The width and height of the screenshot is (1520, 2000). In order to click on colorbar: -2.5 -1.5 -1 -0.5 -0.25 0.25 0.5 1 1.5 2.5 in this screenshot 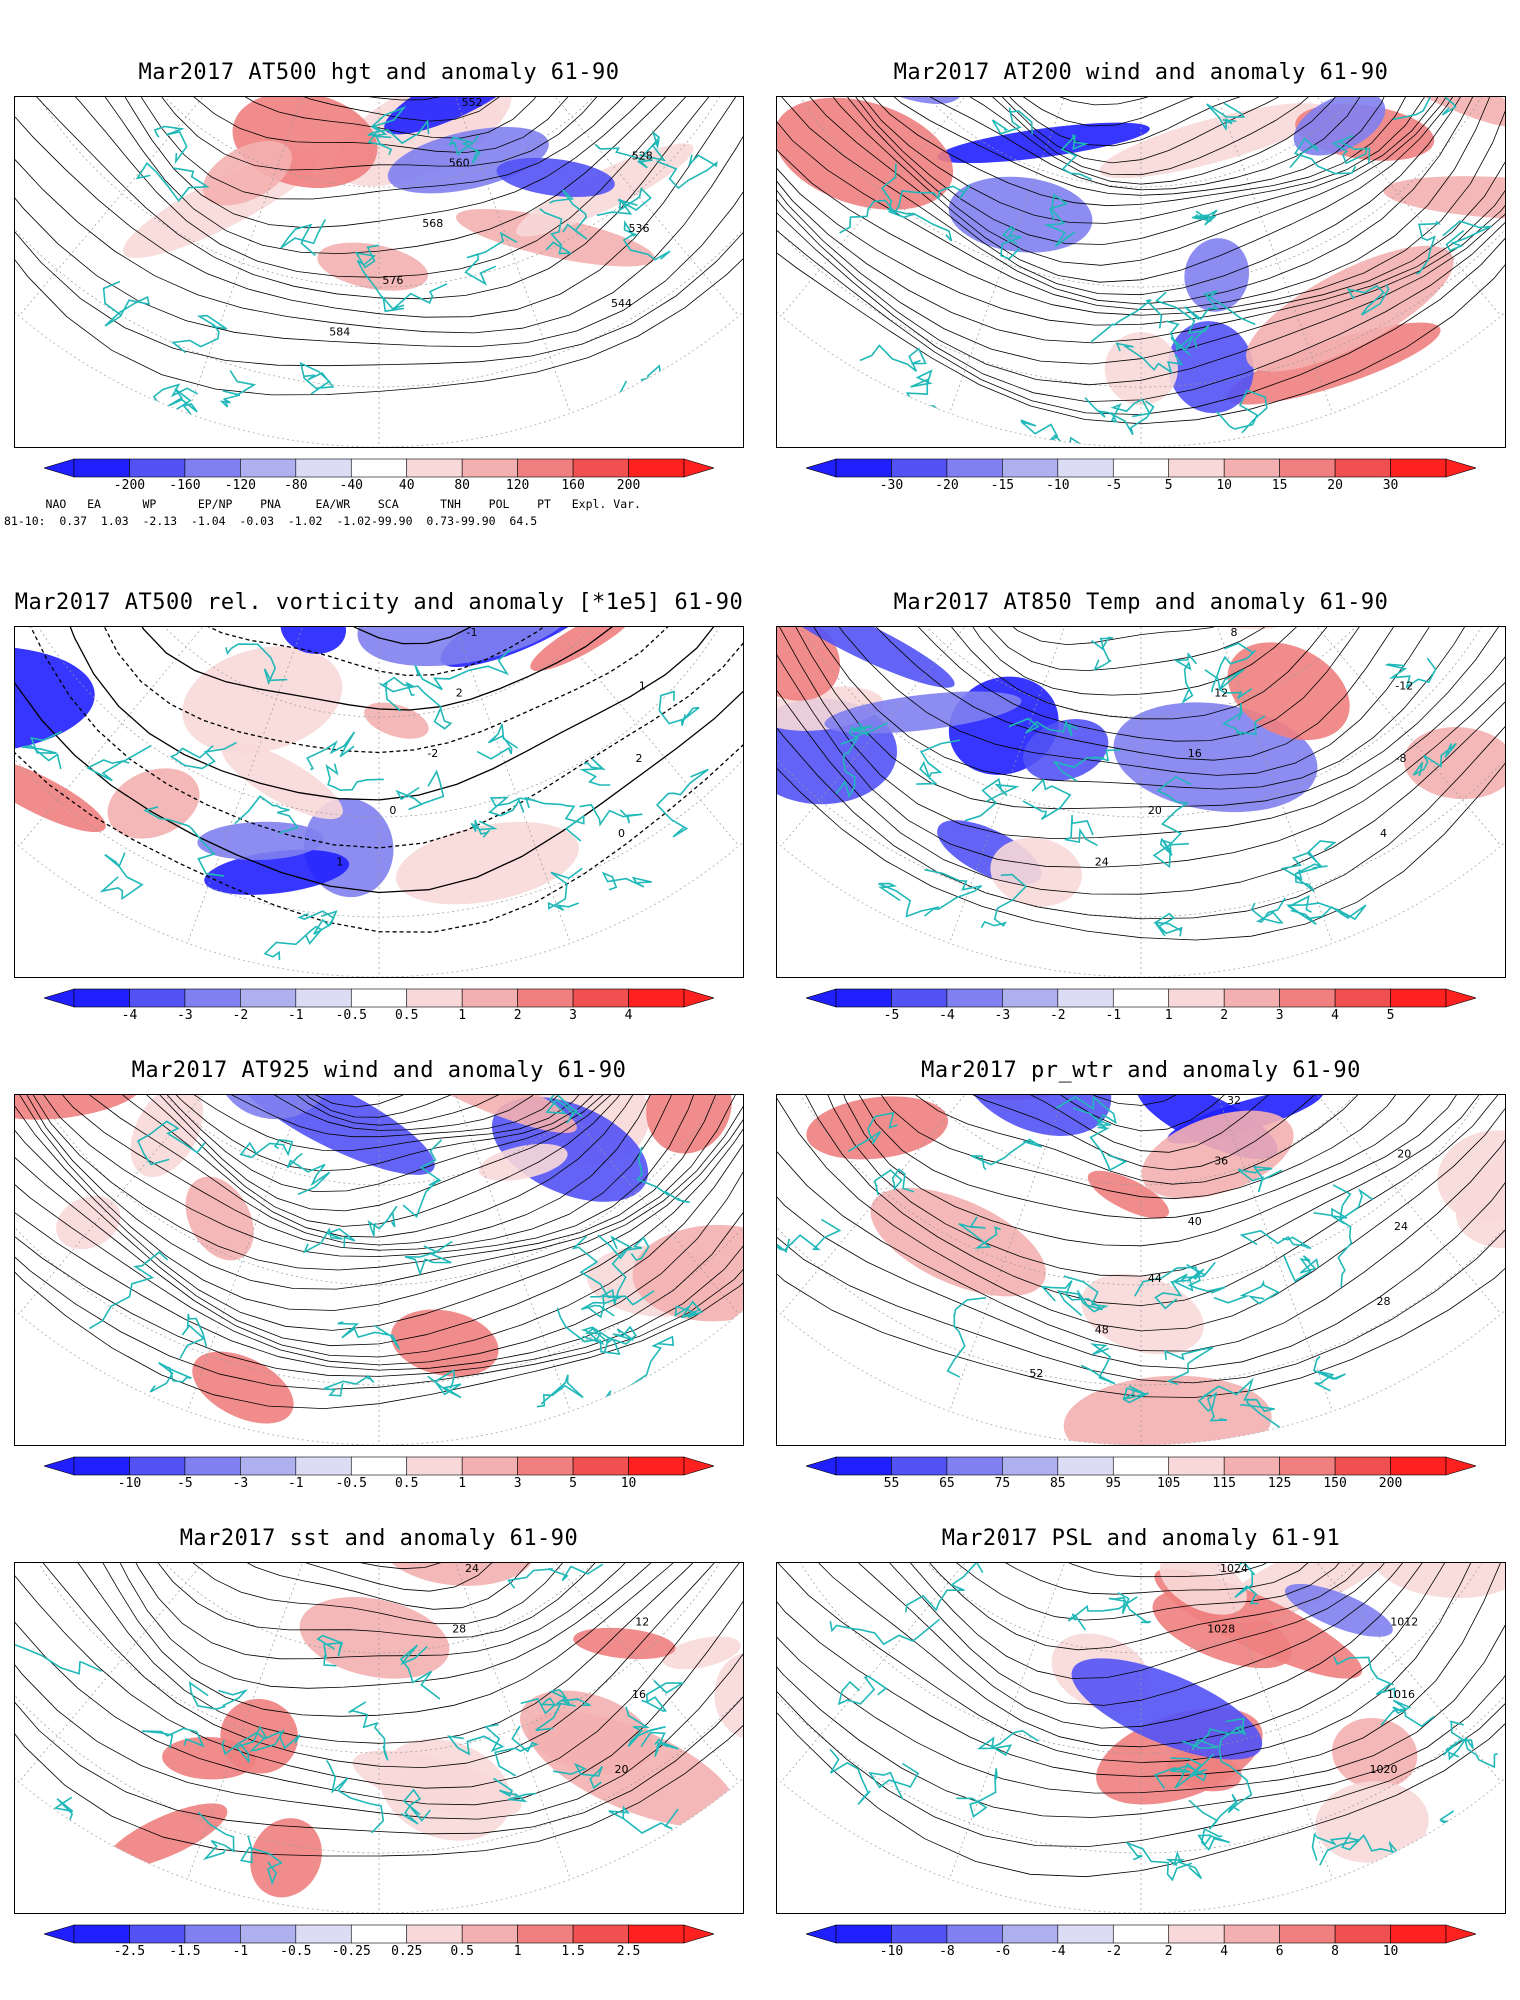, I will do `click(379, 1944)`.